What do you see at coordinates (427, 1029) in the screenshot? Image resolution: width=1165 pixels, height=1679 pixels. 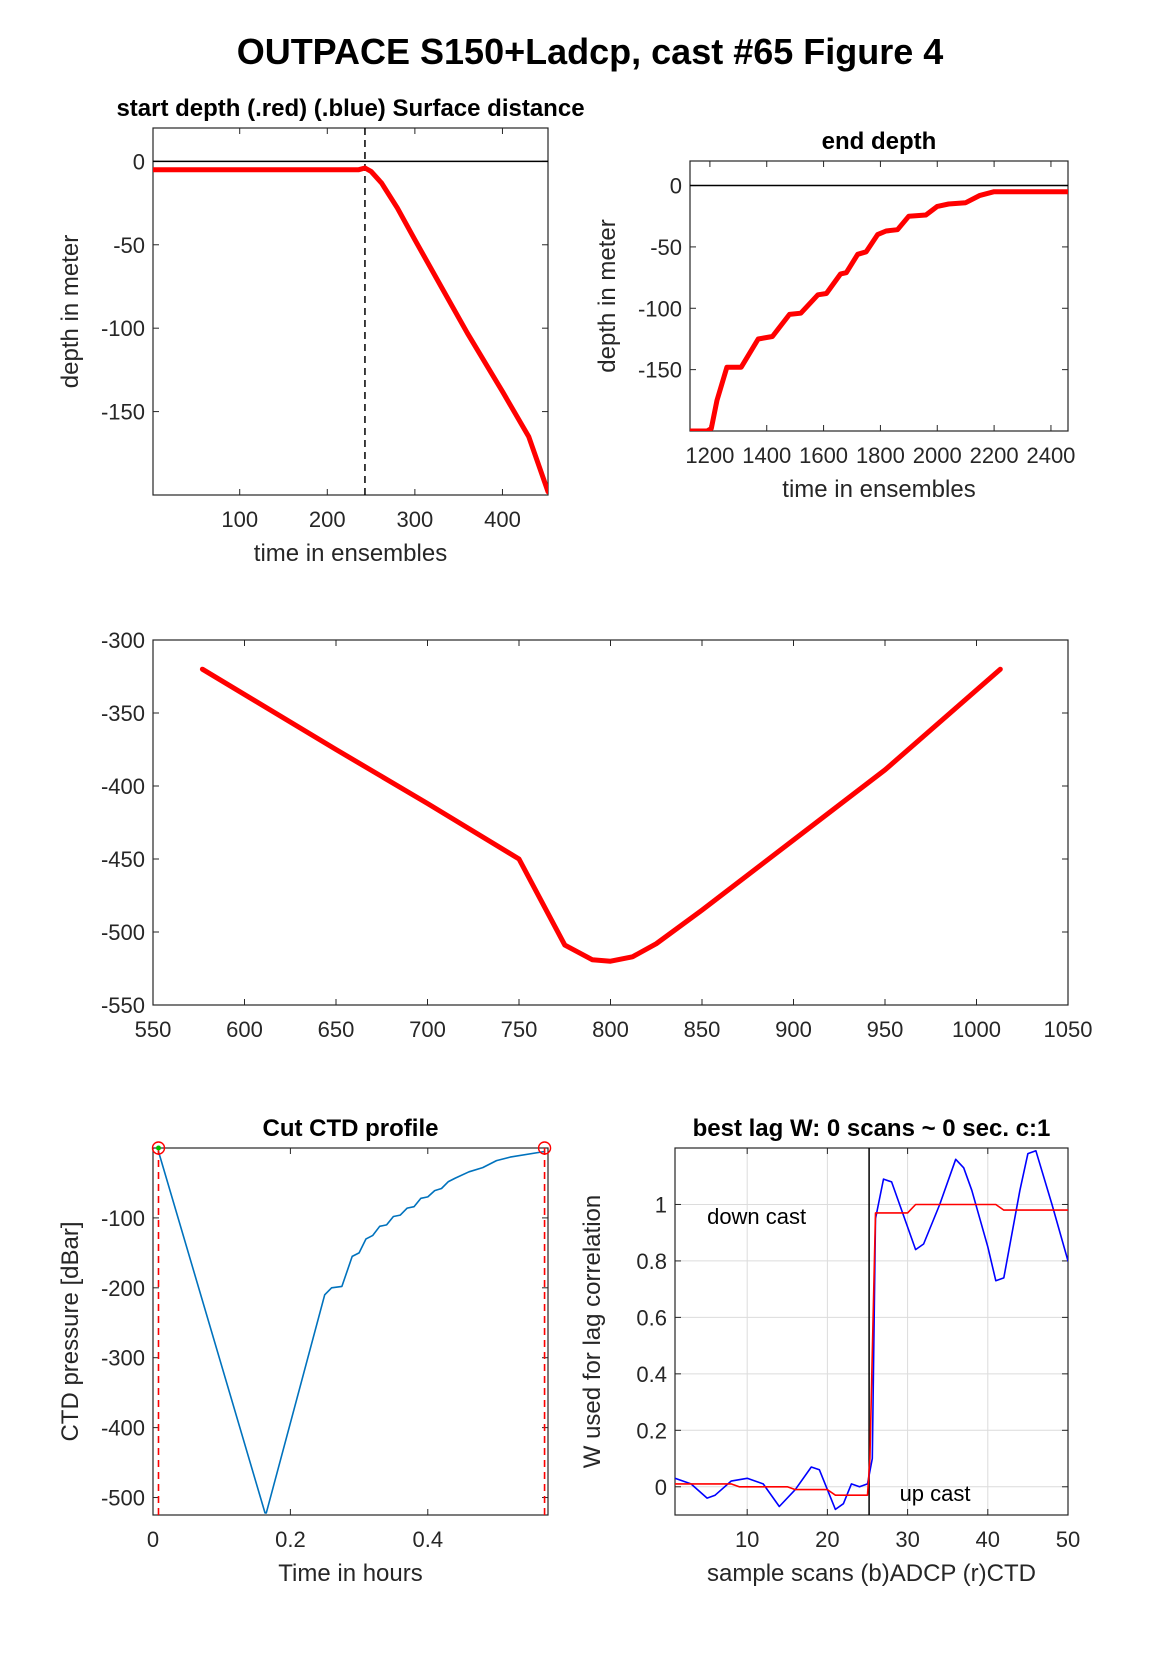 I see `x-tick-label: 700` at bounding box center [427, 1029].